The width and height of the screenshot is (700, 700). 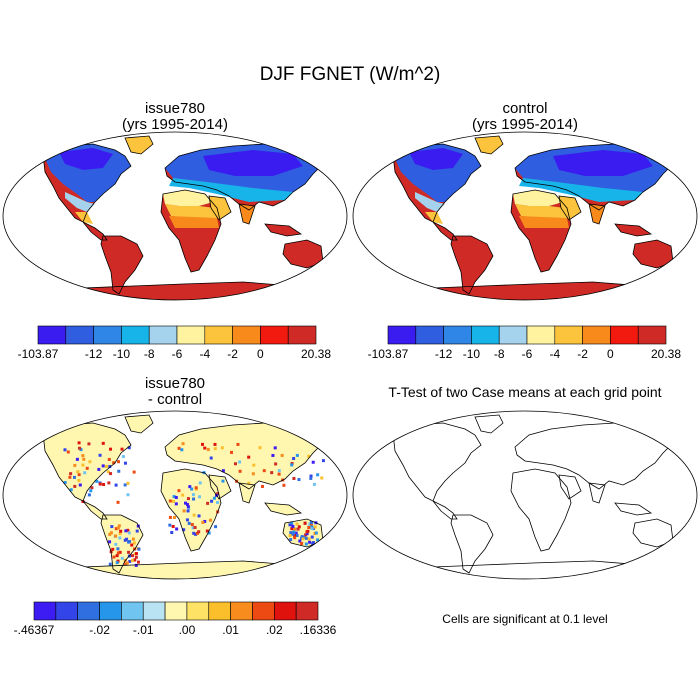 I want to click on colorbar-issue780-label-3: -8, so click(x=149, y=354).